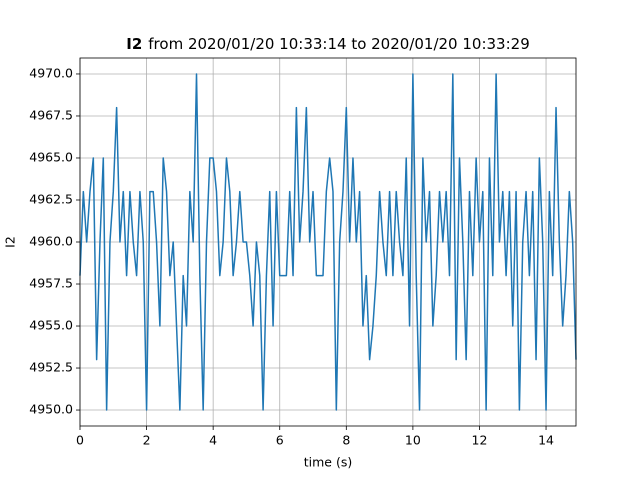 This screenshot has height=480, width=640. Describe the element at coordinates (51, 325) in the screenshot. I see `y-tick-label: 4955.0` at that location.